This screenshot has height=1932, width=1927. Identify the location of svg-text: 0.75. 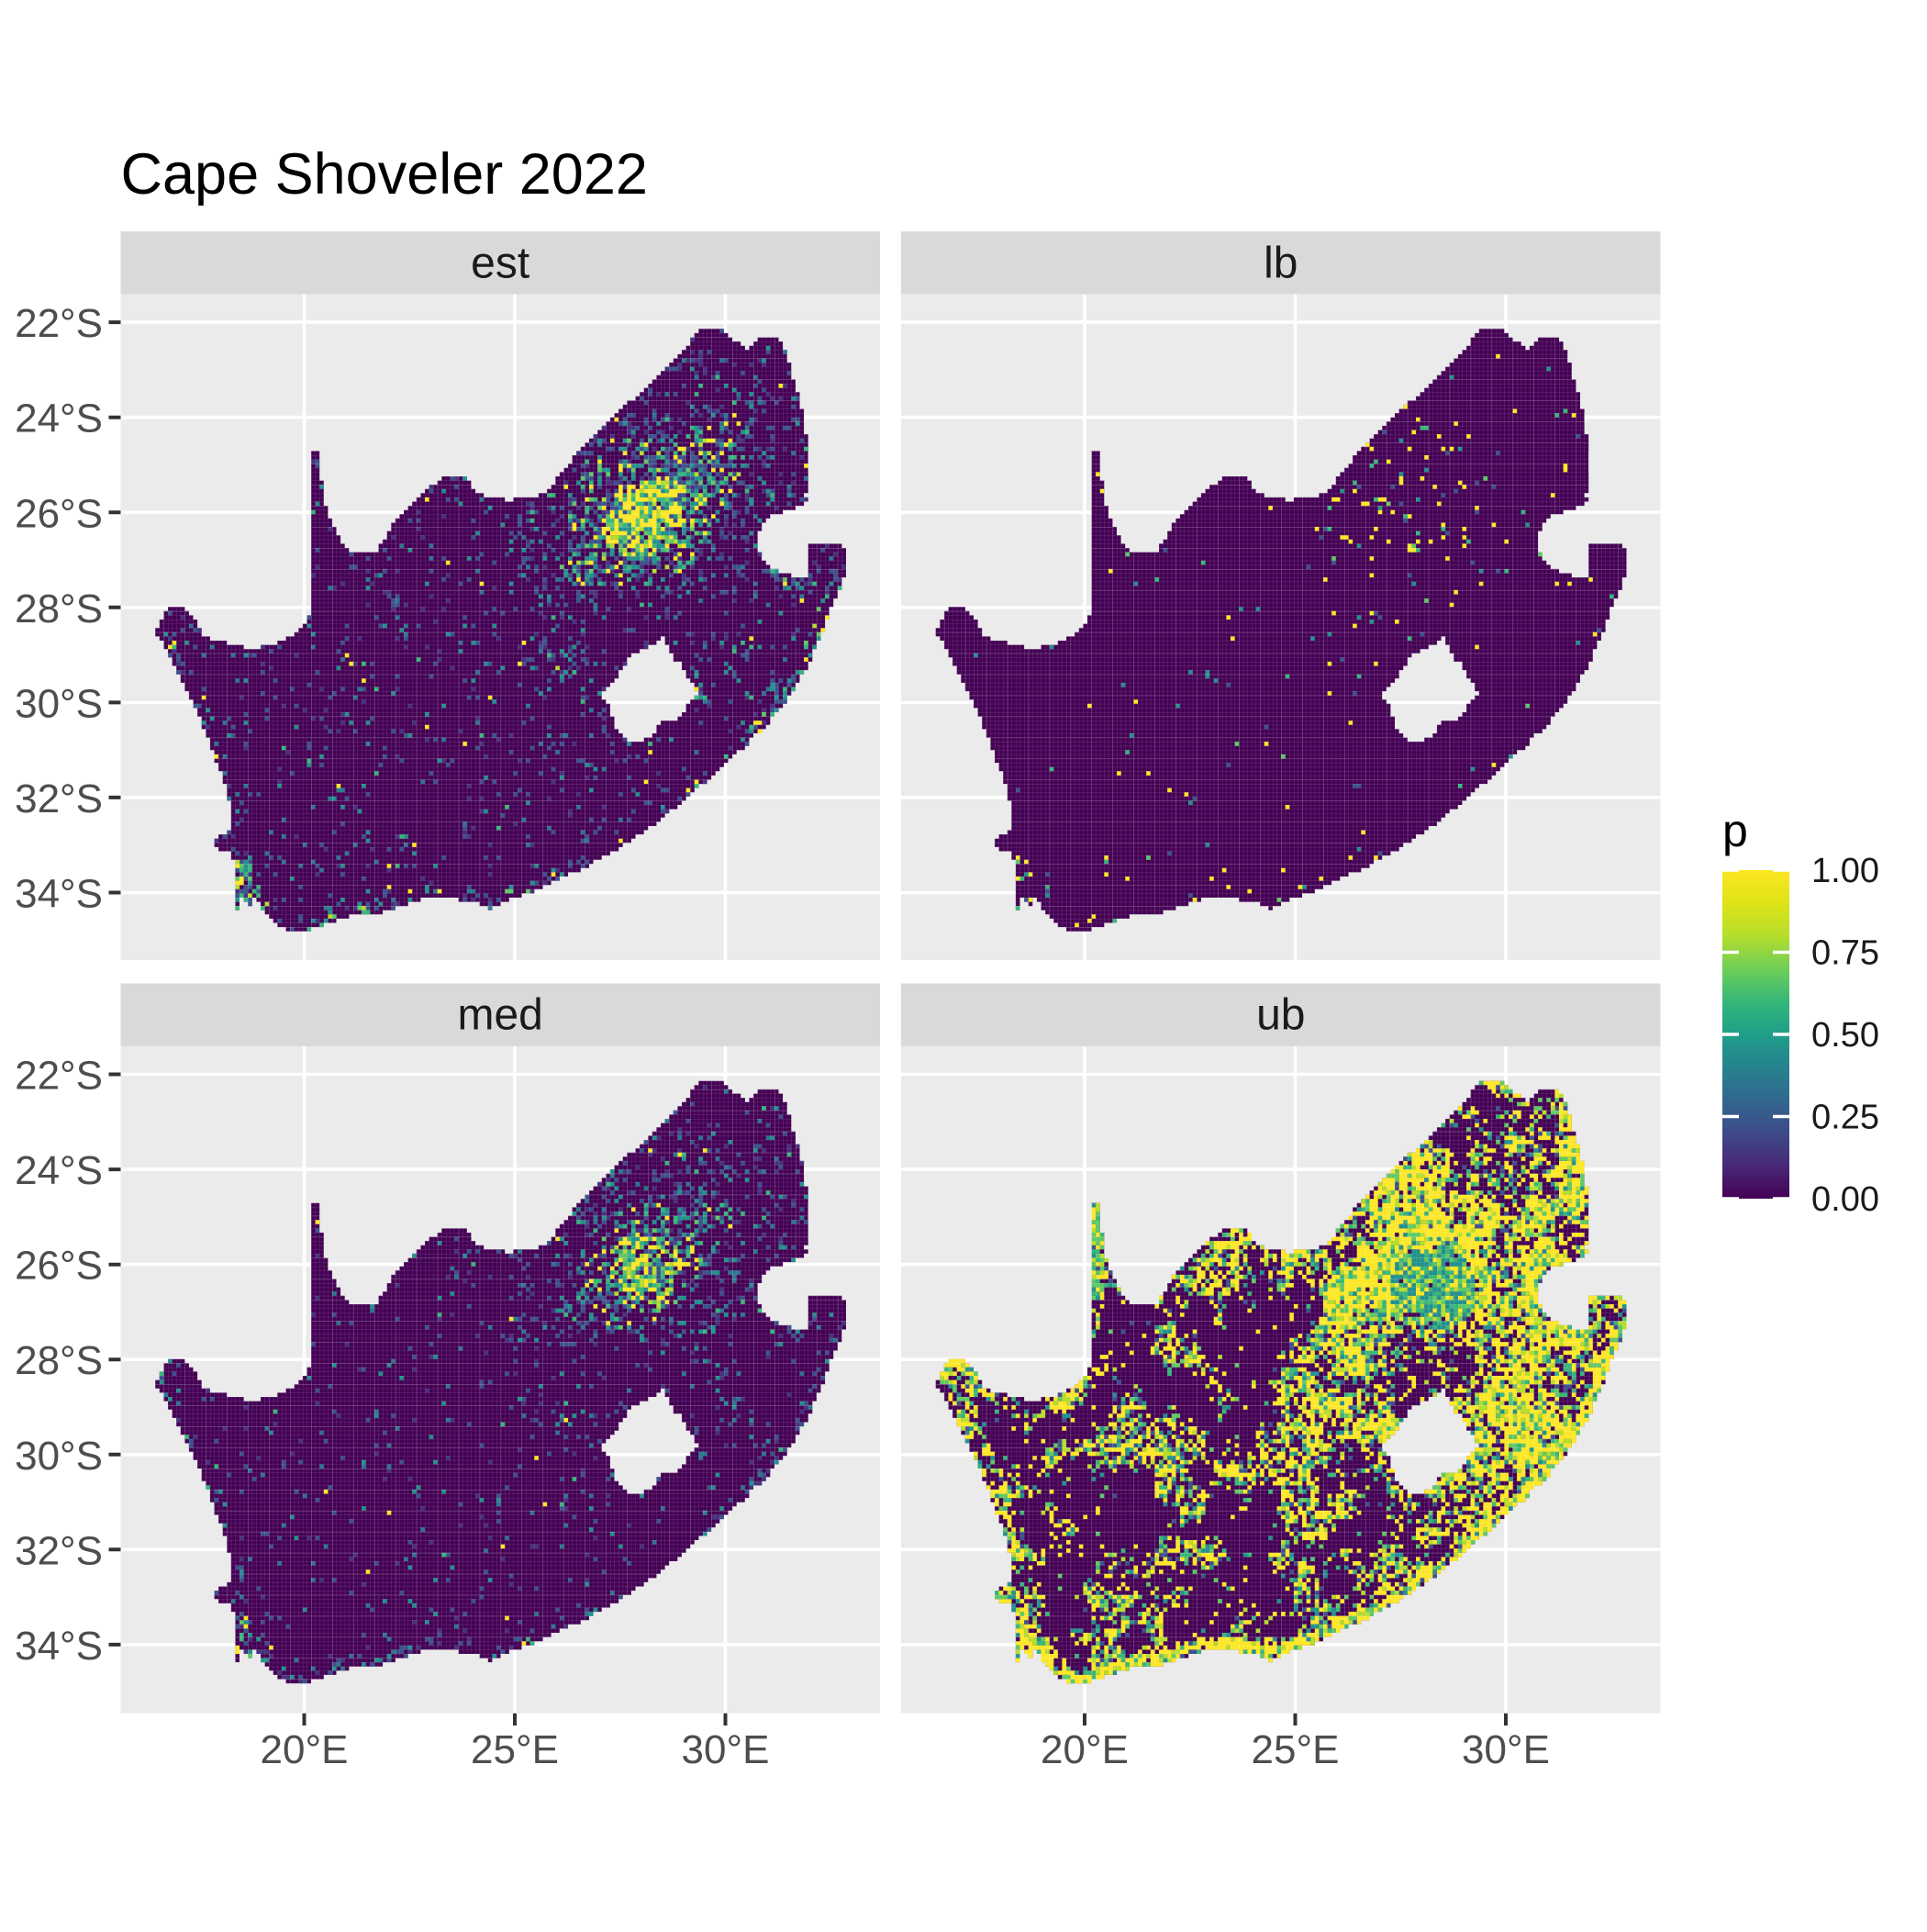
(1845, 953).